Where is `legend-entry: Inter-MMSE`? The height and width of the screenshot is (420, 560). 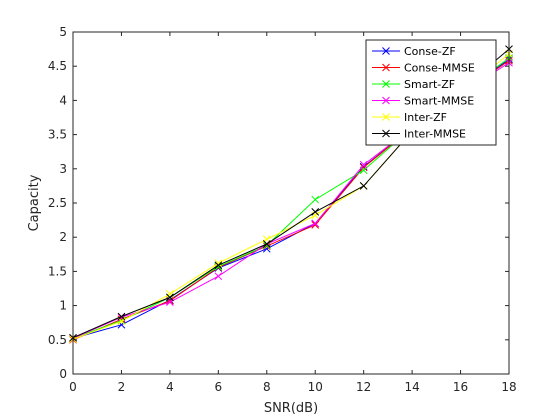
legend-entry: Inter-MMSE is located at coordinates (419, 134).